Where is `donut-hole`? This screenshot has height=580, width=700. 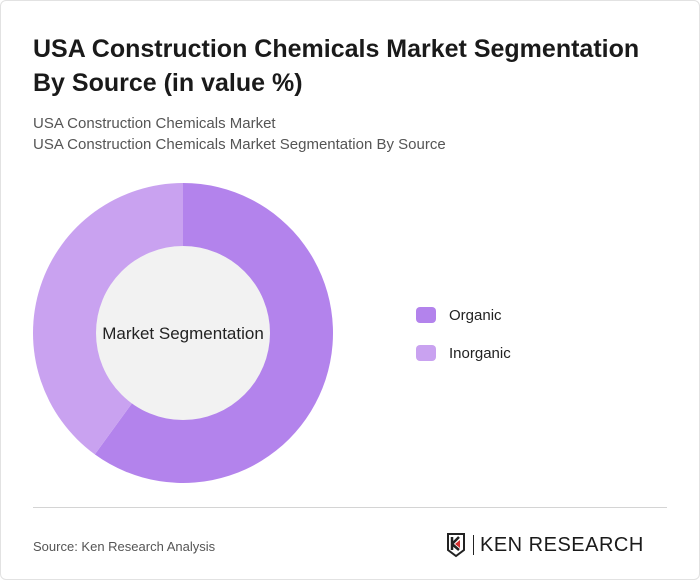 donut-hole is located at coordinates (183, 333).